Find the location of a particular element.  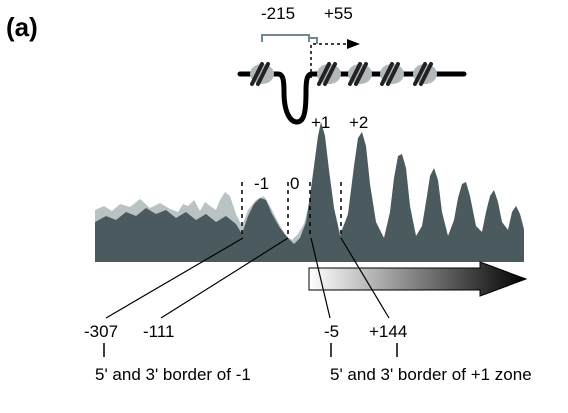

caption-left: 5' and 3' border of -1 is located at coordinates (173, 374).